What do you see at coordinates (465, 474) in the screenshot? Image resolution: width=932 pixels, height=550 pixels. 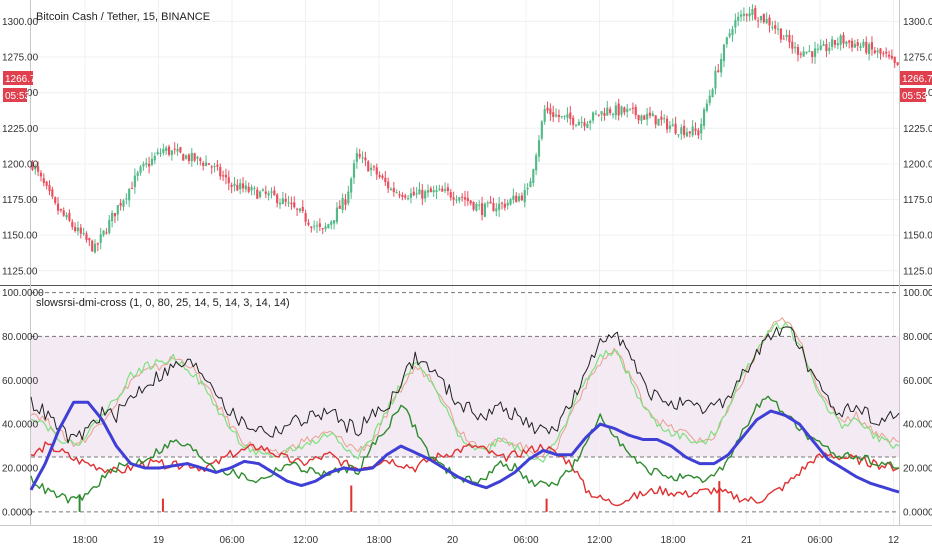 I see `oscillator-line-red` at bounding box center [465, 474].